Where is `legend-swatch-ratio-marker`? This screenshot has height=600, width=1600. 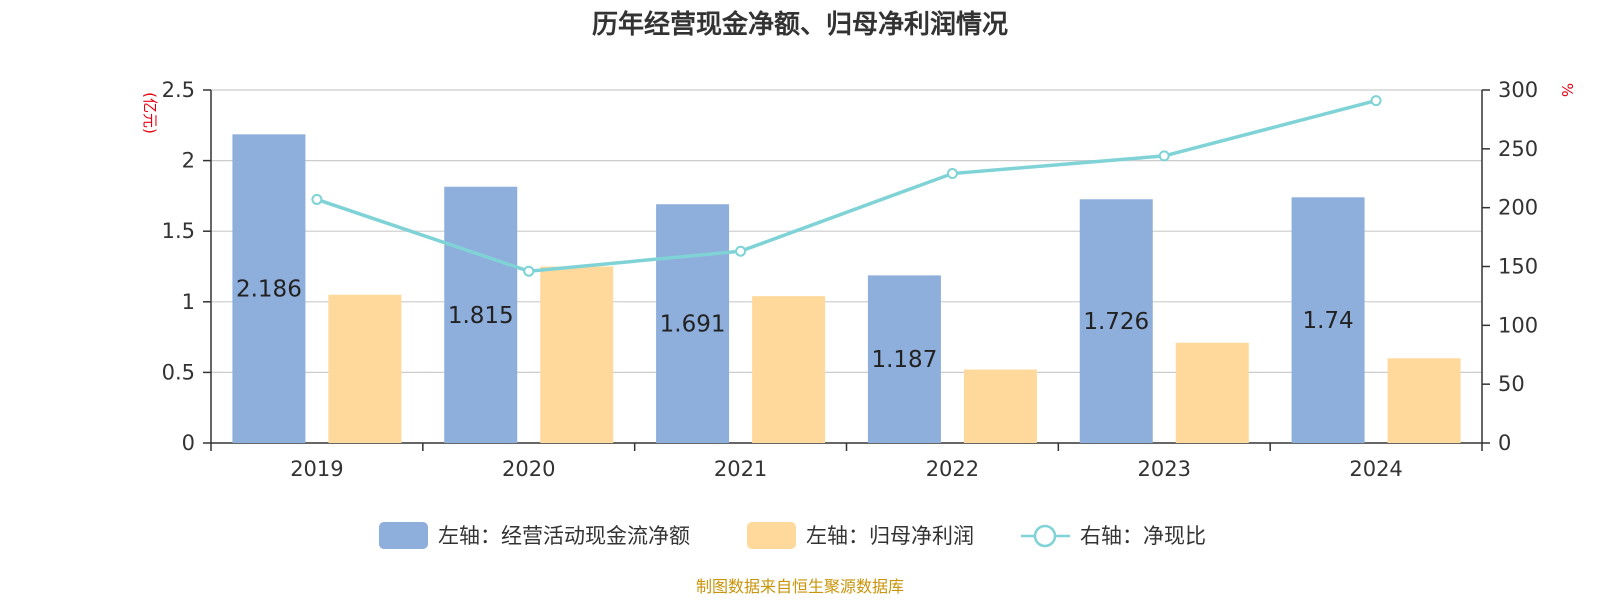
legend-swatch-ratio-marker is located at coordinates (1045, 536).